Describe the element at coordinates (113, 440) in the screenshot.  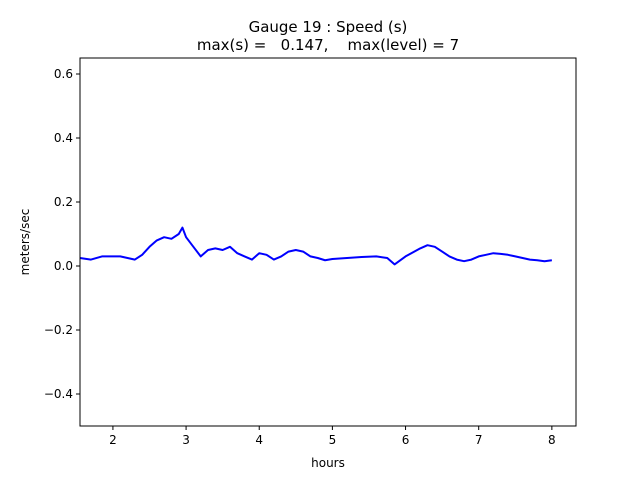
I see `x-tick-label: 2` at that location.